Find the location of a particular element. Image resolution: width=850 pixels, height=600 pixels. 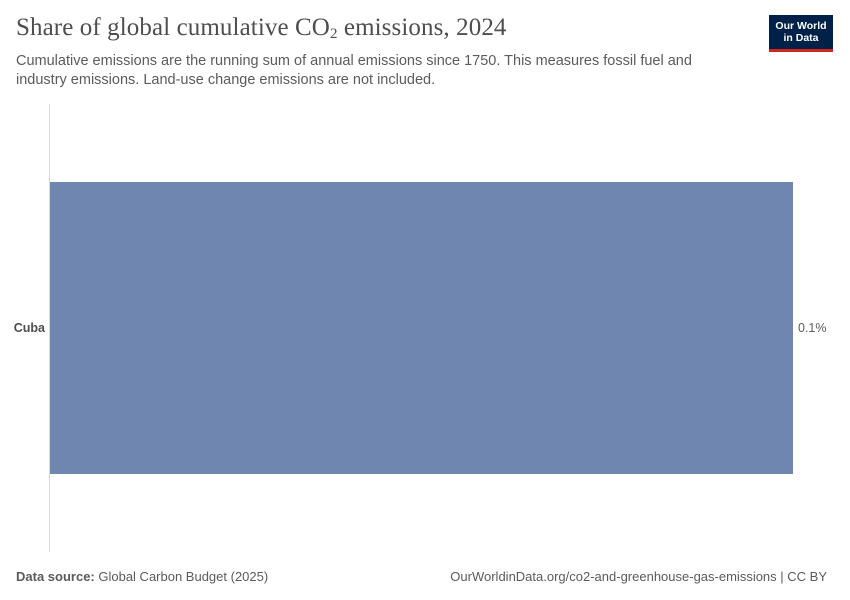

title-main: Share of global cumulative CO is located at coordinates (173, 27).